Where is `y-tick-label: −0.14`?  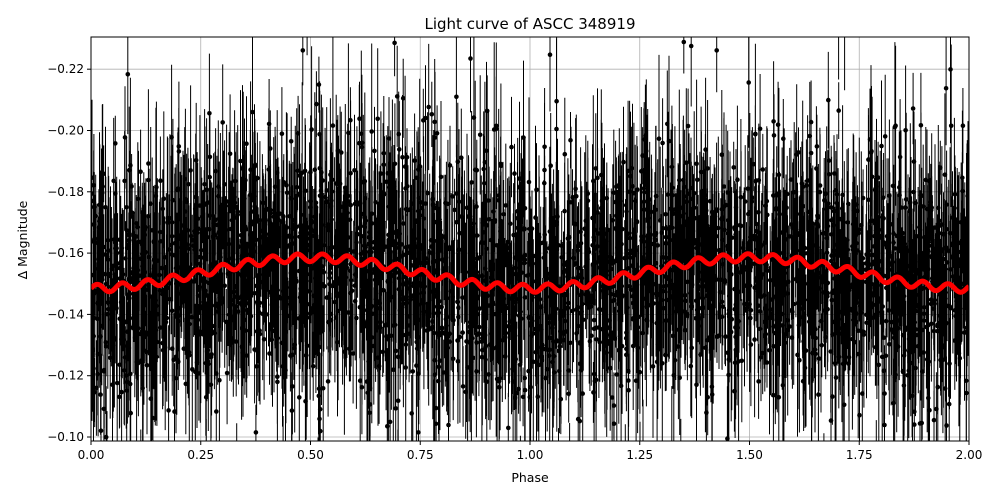
y-tick-label: −0.14 is located at coordinates (65, 314).